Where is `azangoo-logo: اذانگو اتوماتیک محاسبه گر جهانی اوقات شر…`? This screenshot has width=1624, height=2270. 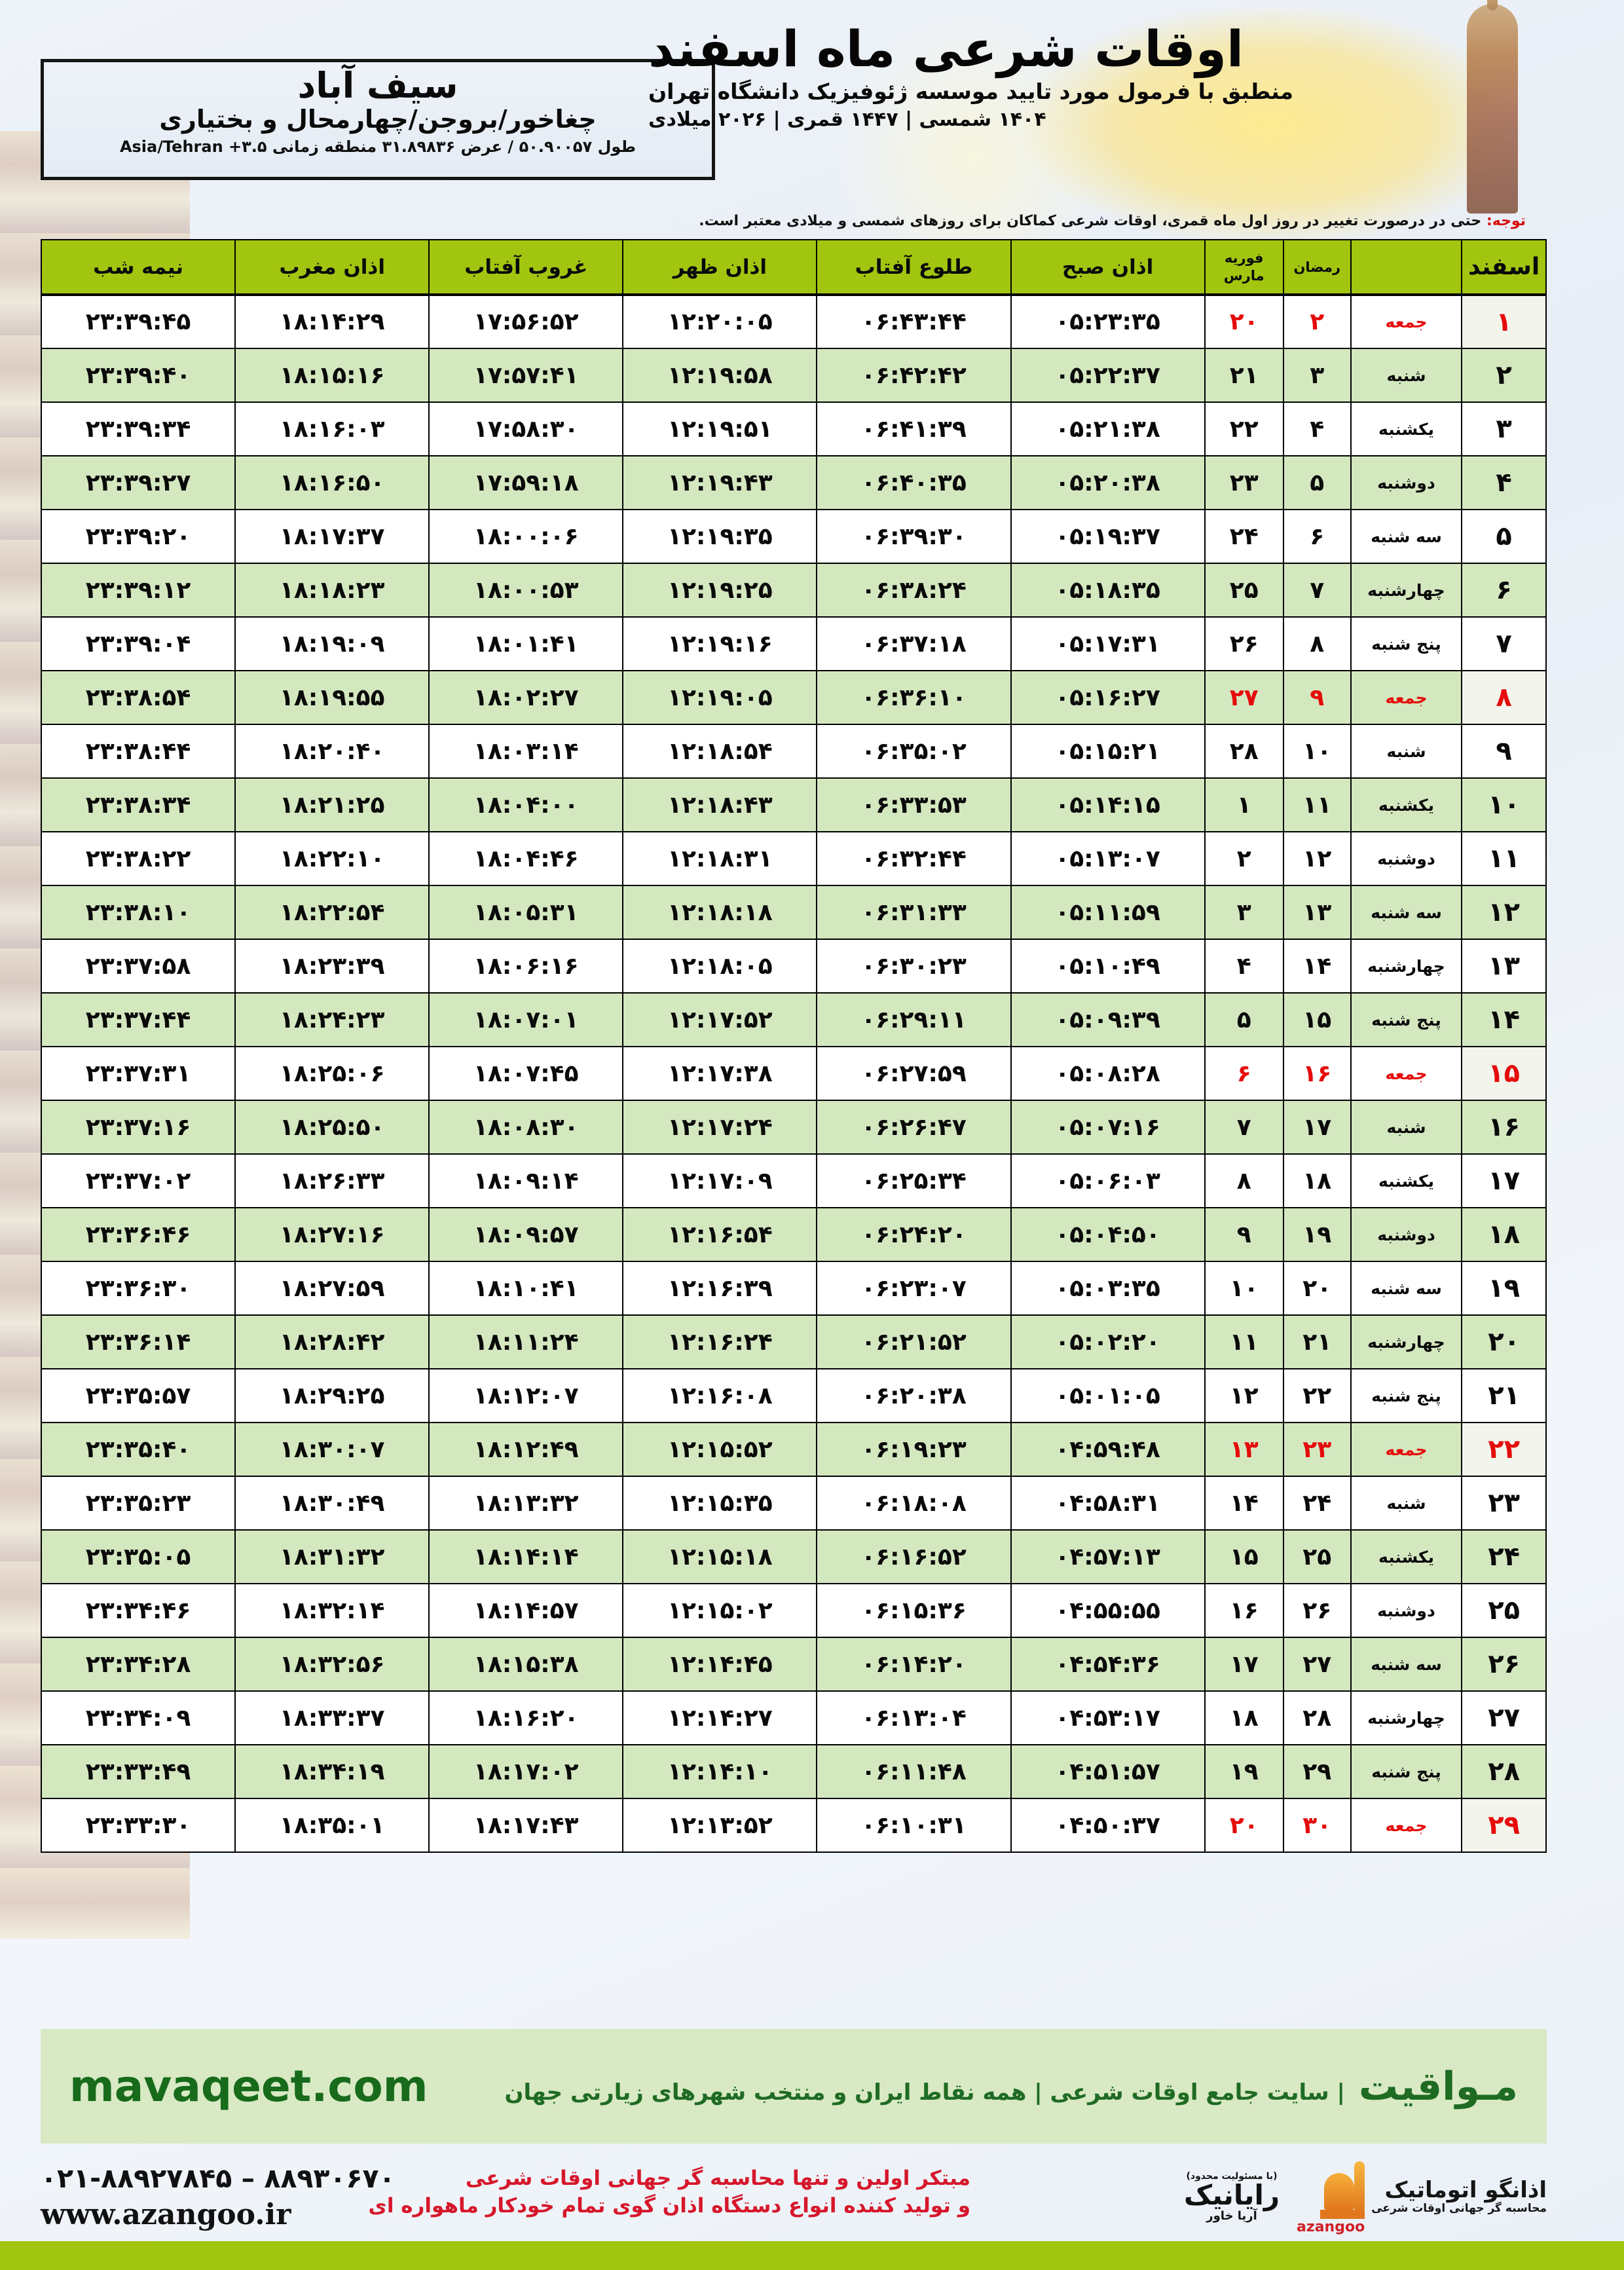
azangoo-logo: اذانگو اتوماتیک محاسبه گر جهانی اوقات شر… is located at coordinates (1422, 2197).